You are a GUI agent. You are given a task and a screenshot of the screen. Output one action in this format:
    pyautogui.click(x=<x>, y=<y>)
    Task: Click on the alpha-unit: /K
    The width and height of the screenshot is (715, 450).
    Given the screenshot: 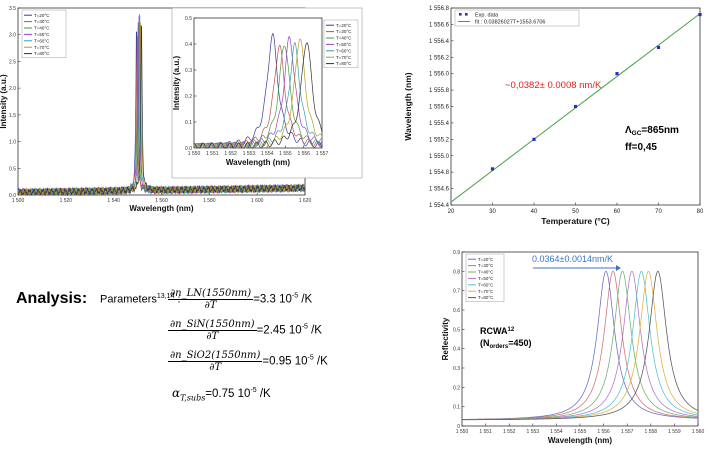 What is the action you would take?
    pyautogui.click(x=263, y=394)
    